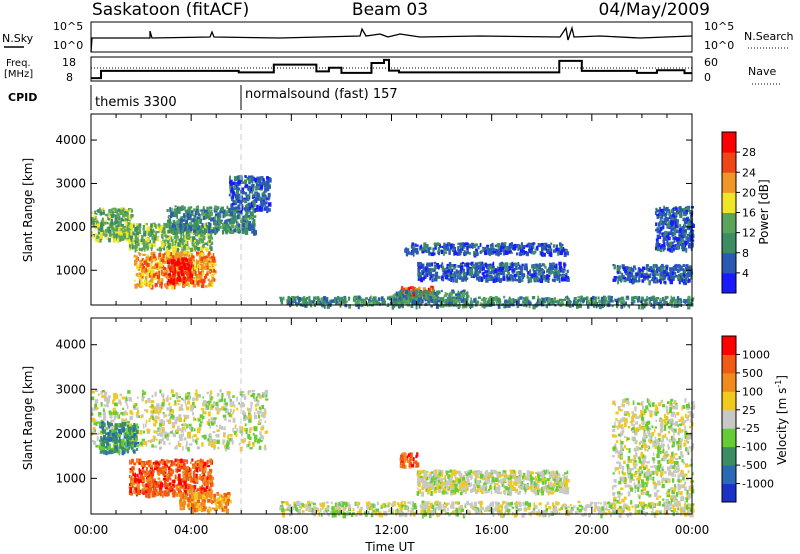  Describe the element at coordinates (391, 69) in the screenshot. I see `freq-trace` at that location.